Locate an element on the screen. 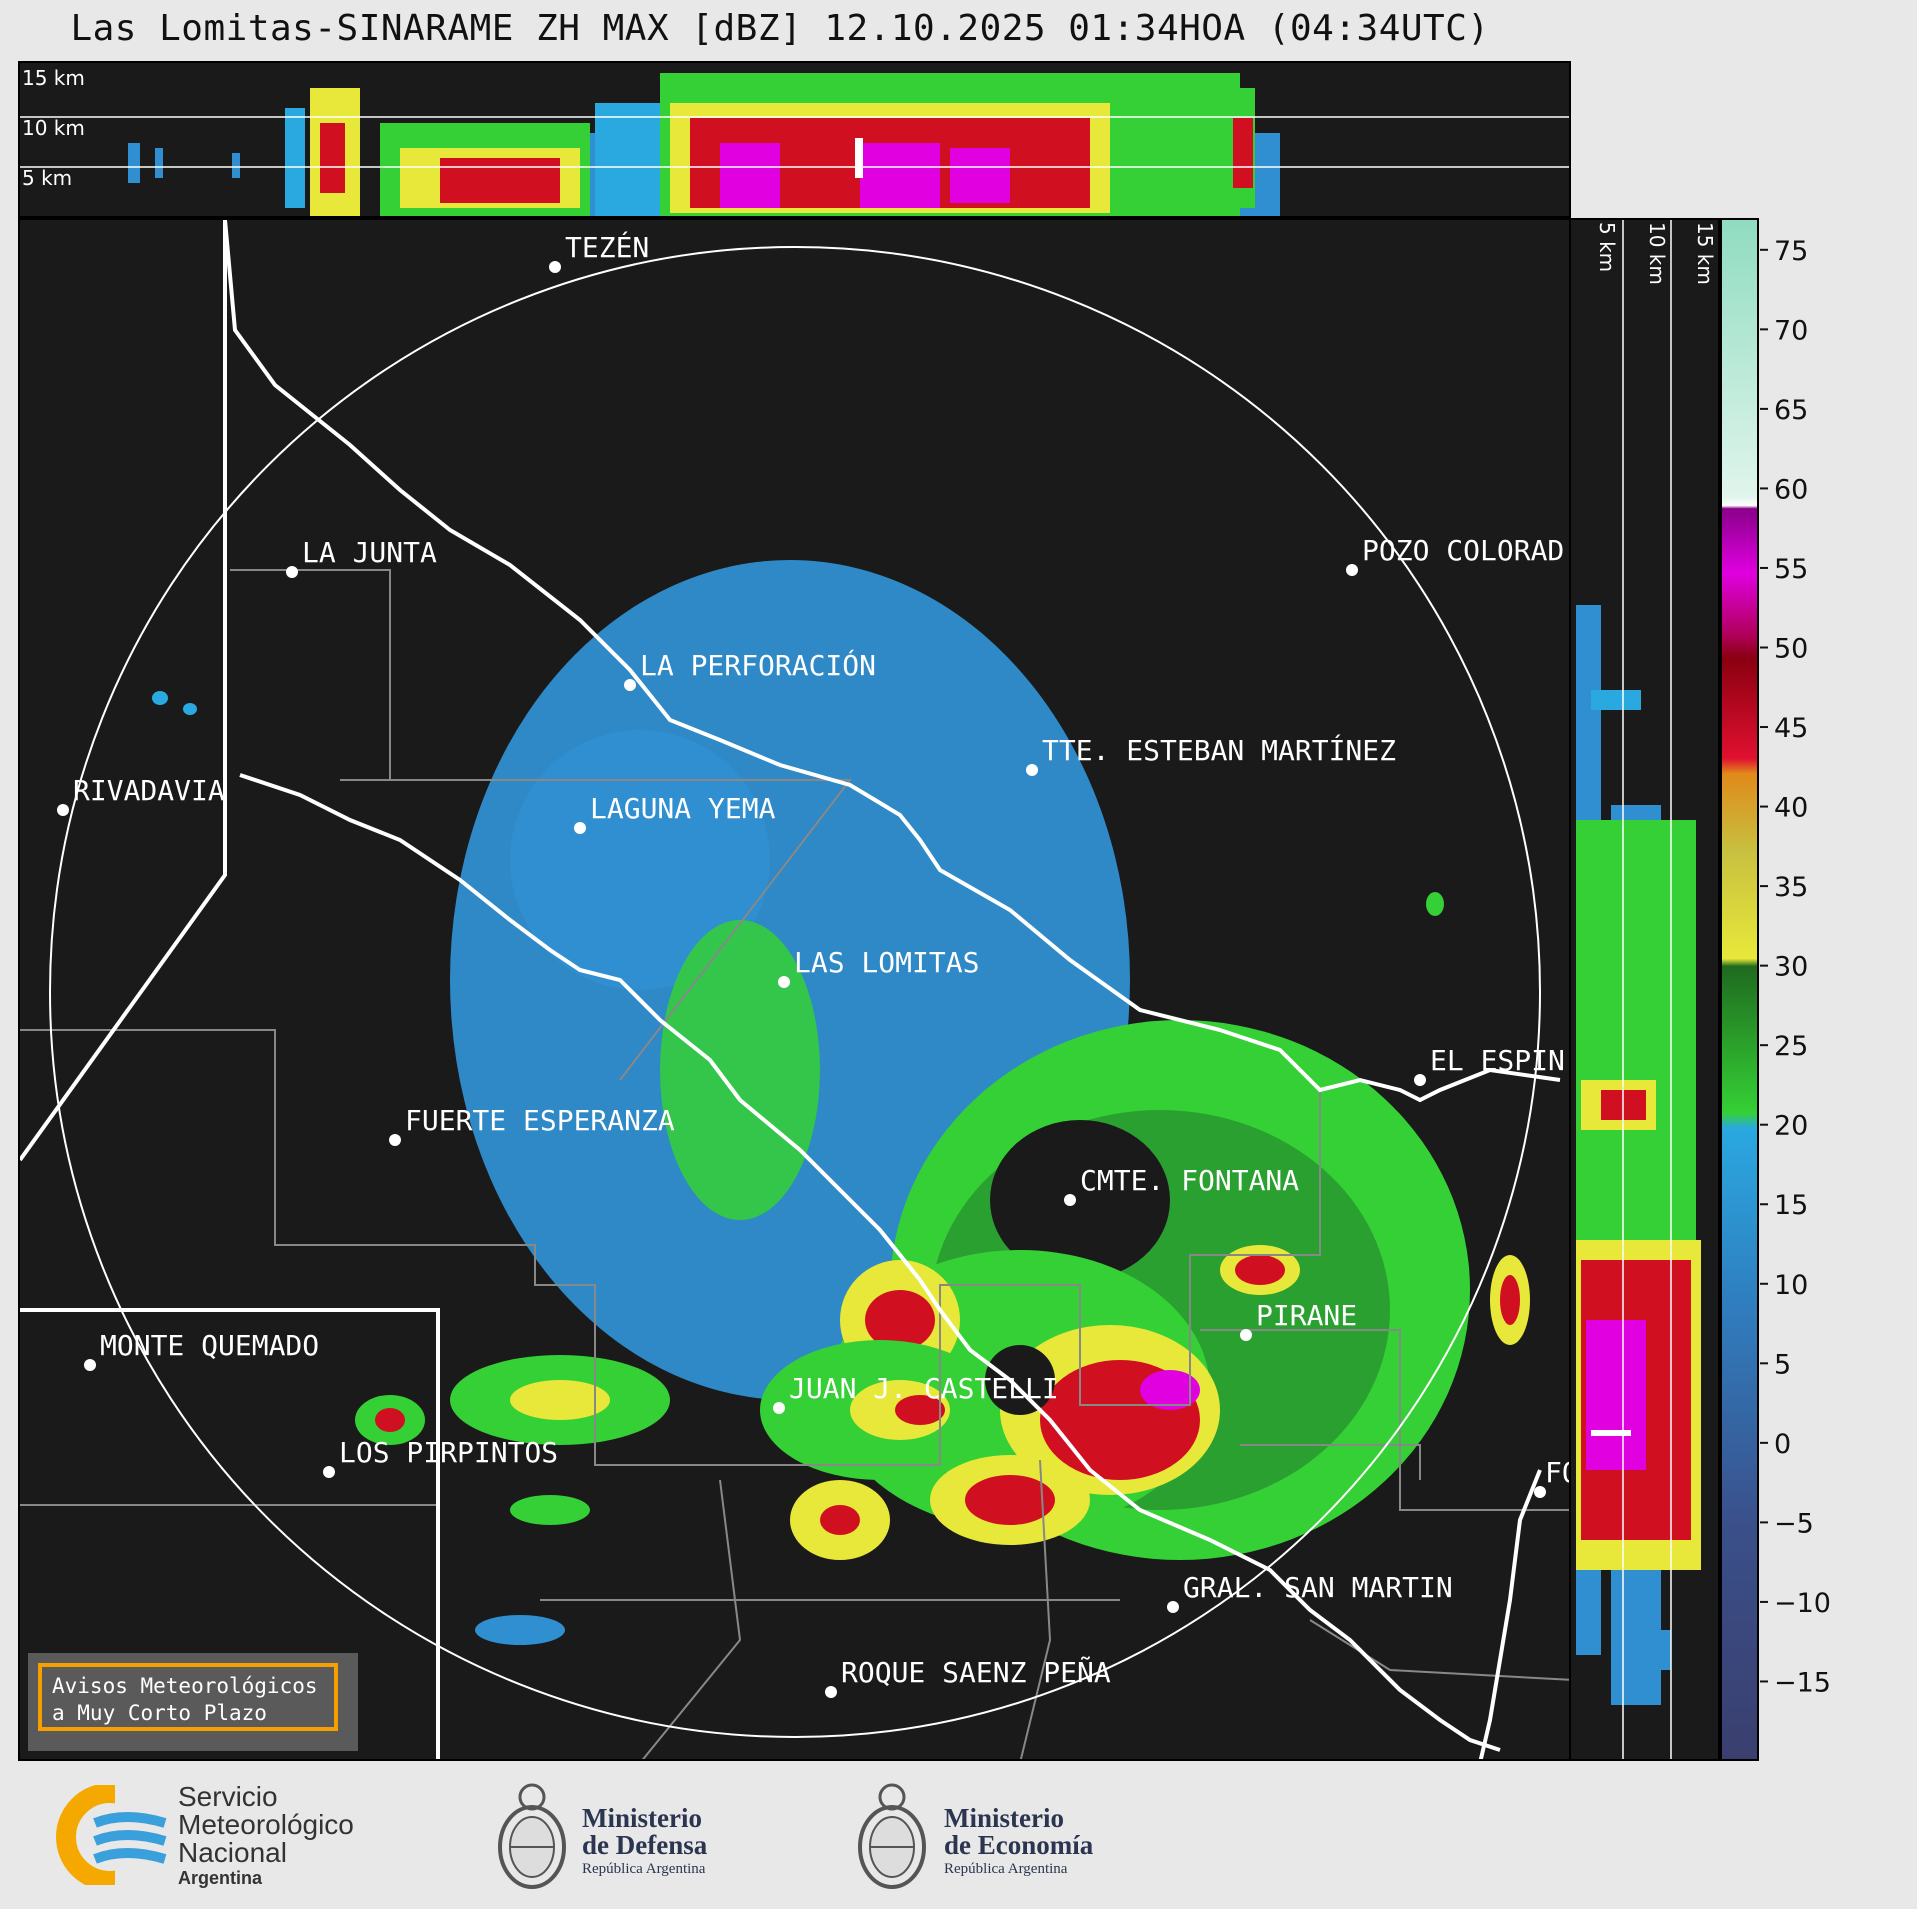 Image resolution: width=1917 pixels, height=1909 pixels. side-cross-section-svg: 5 km 10 km 15 km is located at coordinates (1646, 989).